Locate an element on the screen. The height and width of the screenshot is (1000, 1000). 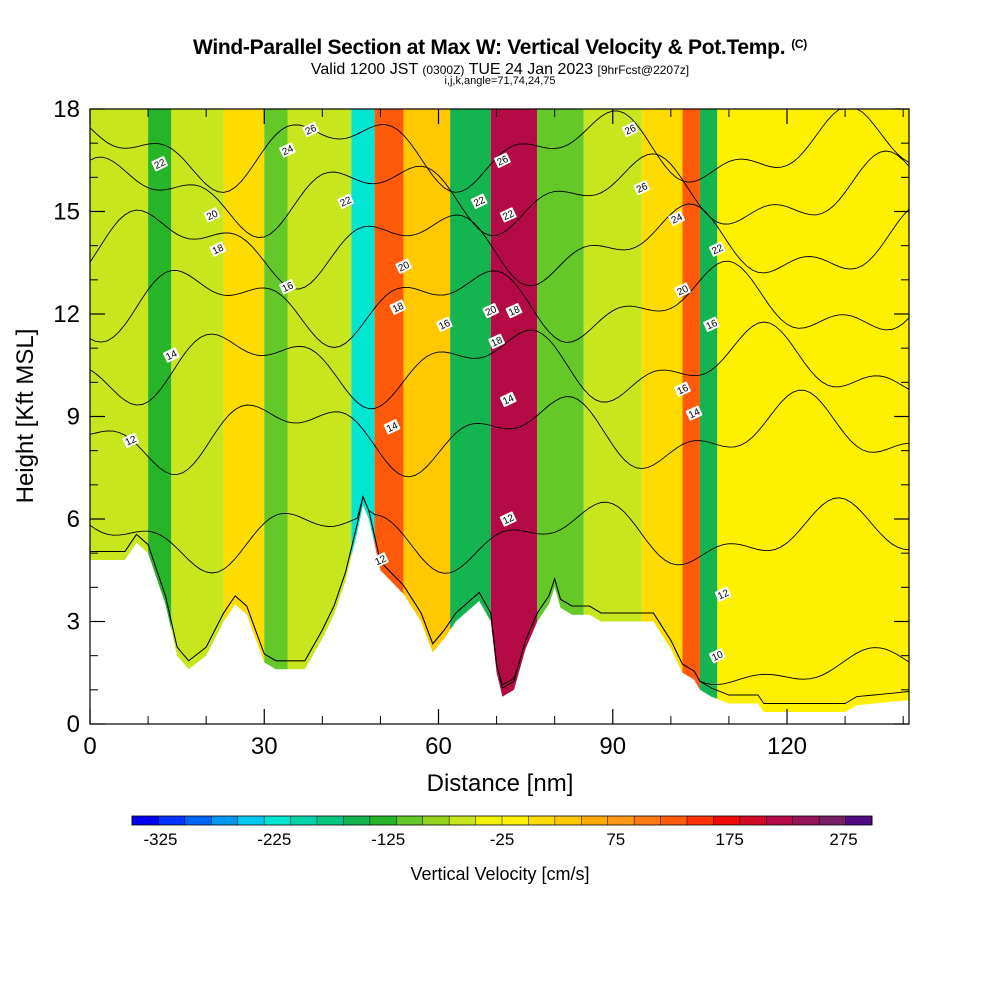
forecast-info: [9hrFcst@2207z] is located at coordinates (643, 70).